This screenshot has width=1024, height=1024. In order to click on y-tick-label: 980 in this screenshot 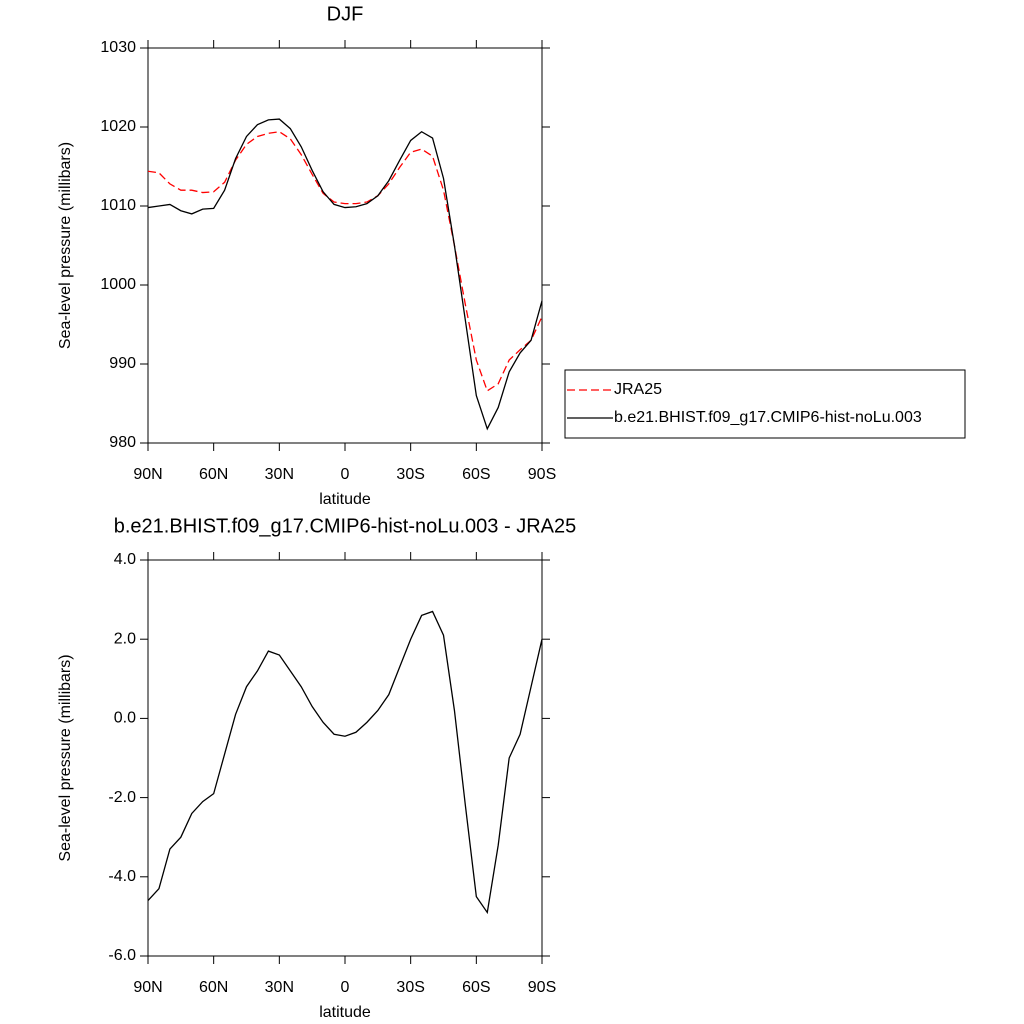, I will do `click(122, 442)`.